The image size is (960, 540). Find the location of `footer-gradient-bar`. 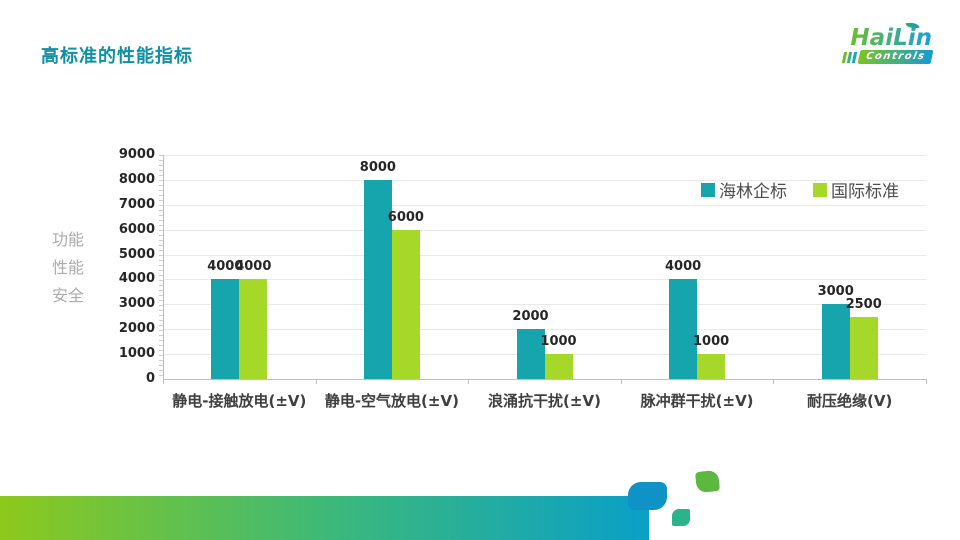

footer-gradient-bar is located at coordinates (324, 518).